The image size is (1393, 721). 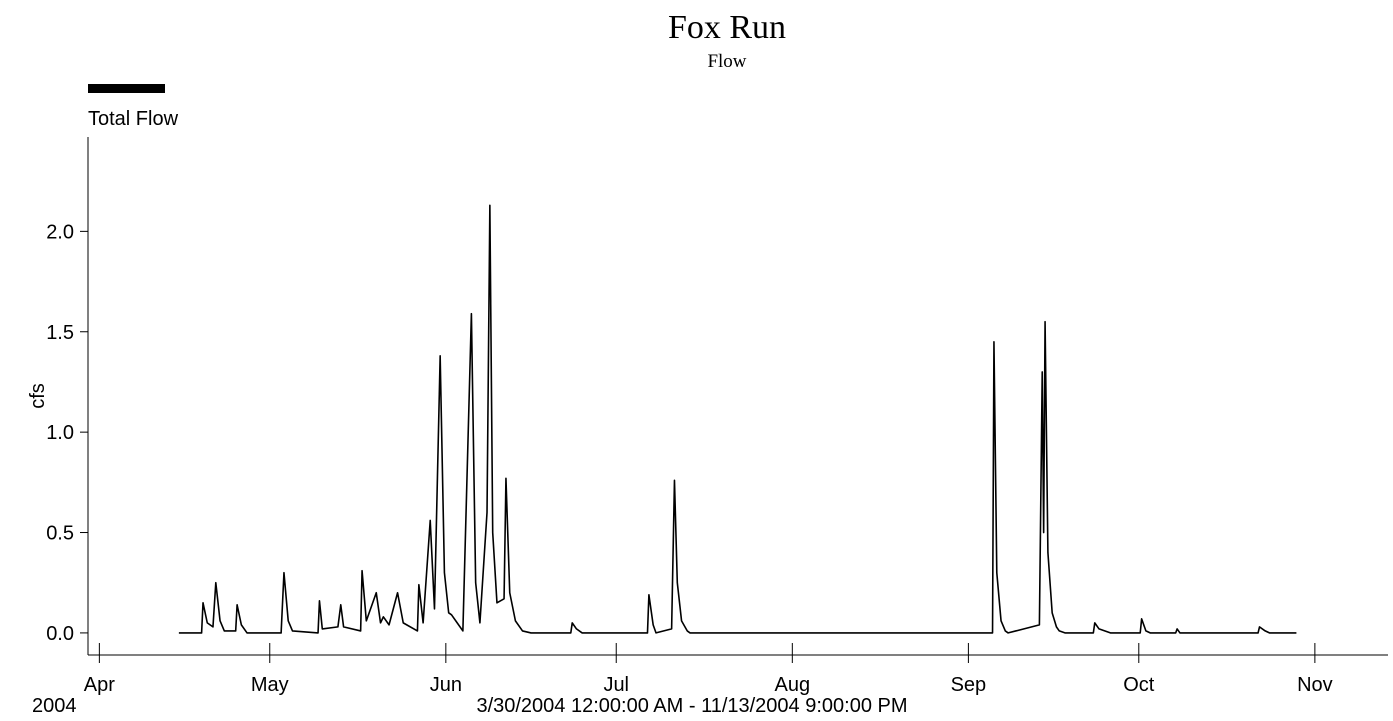 I want to click on legend-label: Total Flow, so click(x=133, y=119).